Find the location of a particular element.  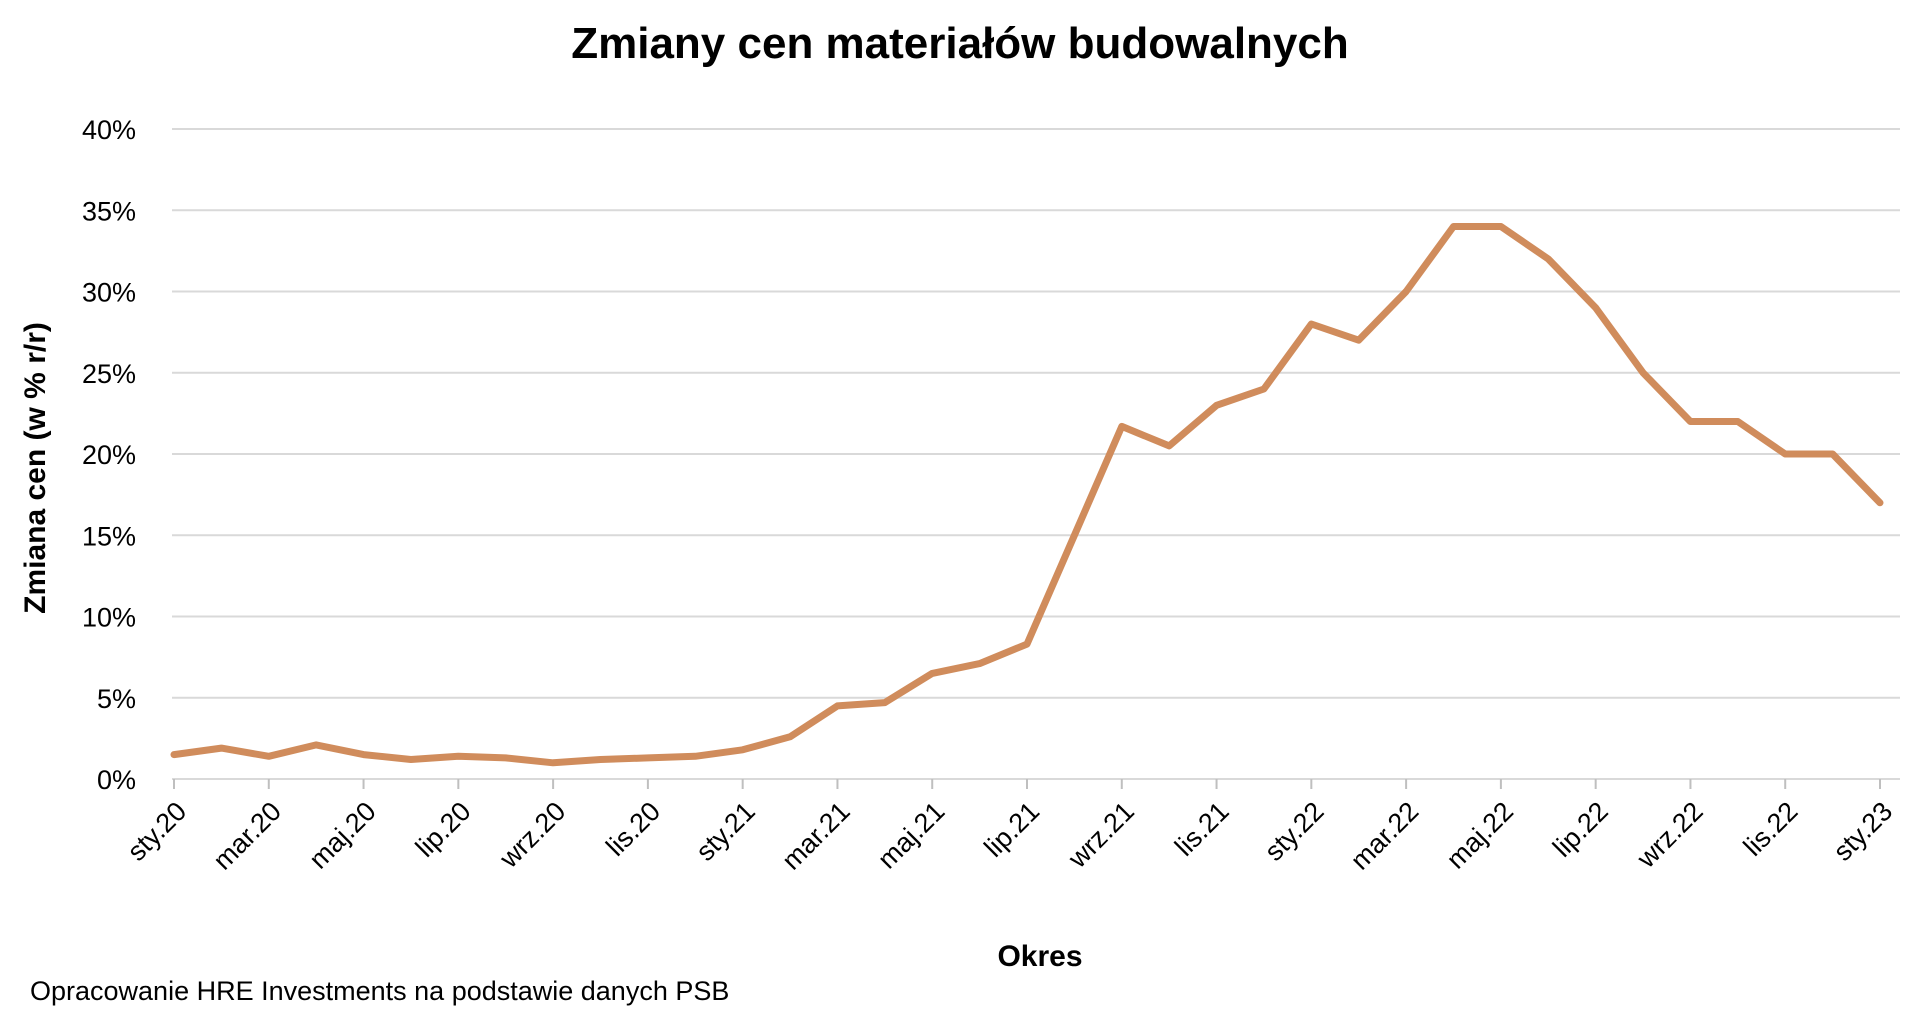

x-tick-label: sty.22 is located at coordinates (1294, 831).